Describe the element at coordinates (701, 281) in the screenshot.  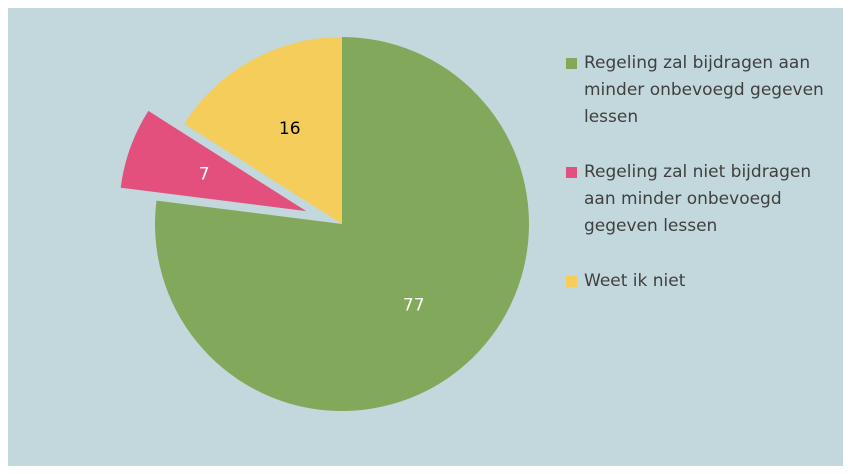
I see `legend-item: Weet ik niet` at that location.